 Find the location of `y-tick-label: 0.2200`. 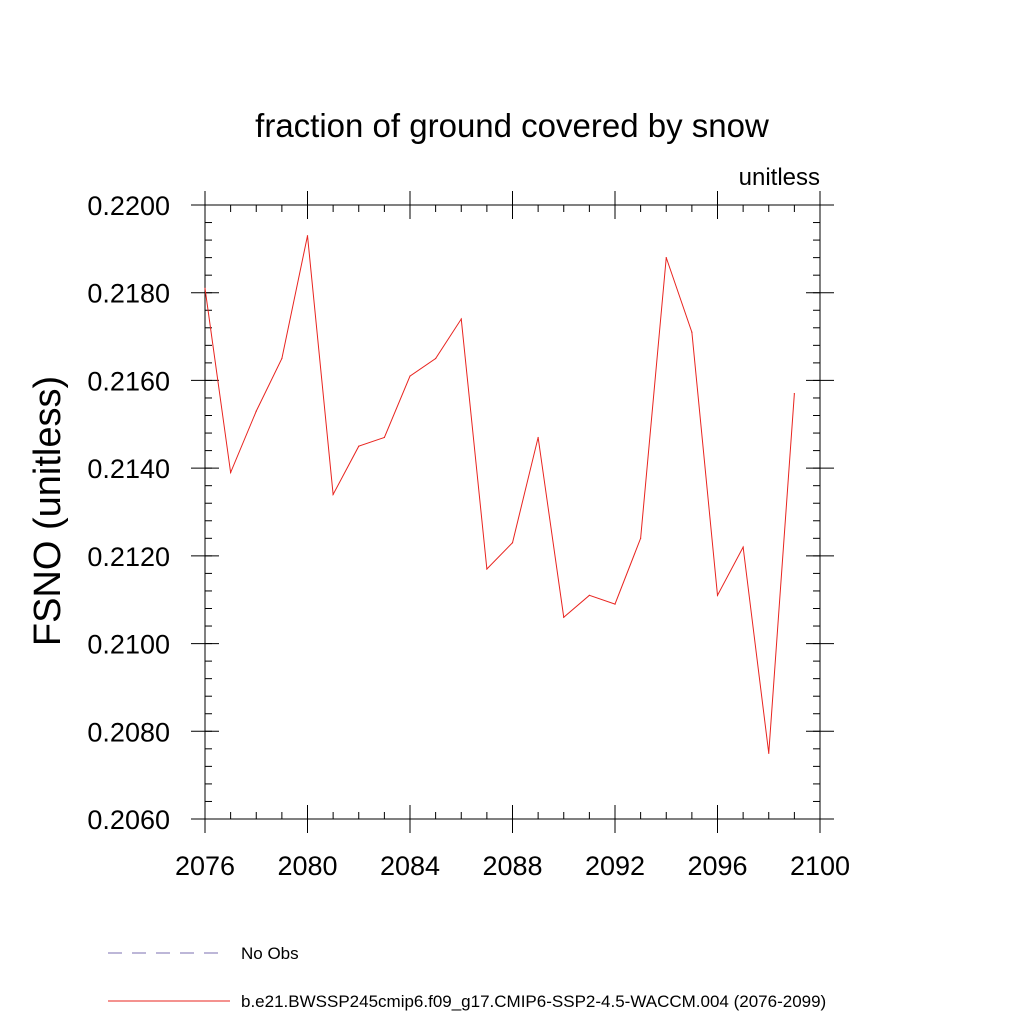

y-tick-label: 0.2200 is located at coordinates (128, 206).